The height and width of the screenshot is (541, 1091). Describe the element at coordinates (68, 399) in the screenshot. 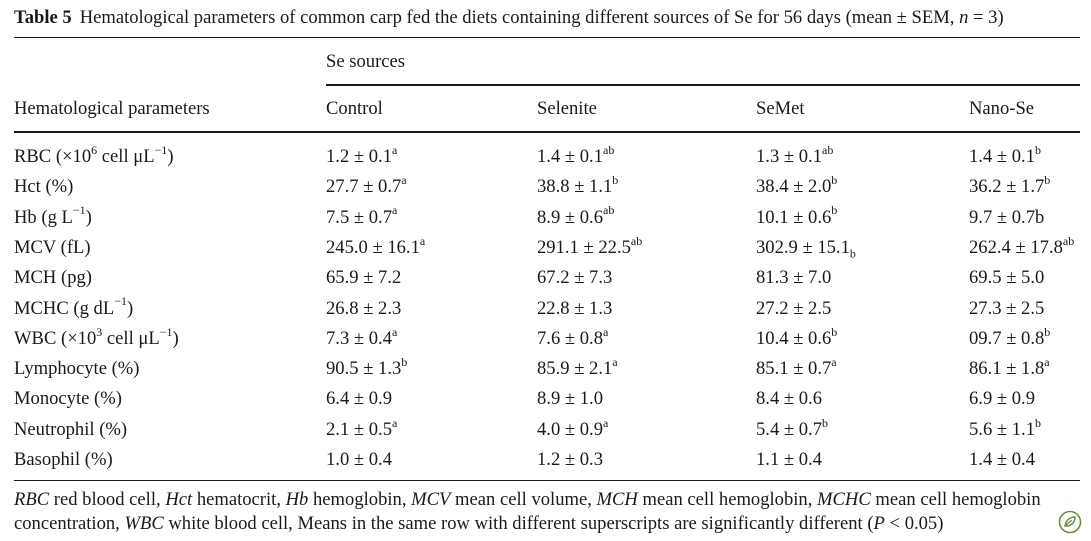

I see `row-param-label: Monocyte (%)` at that location.